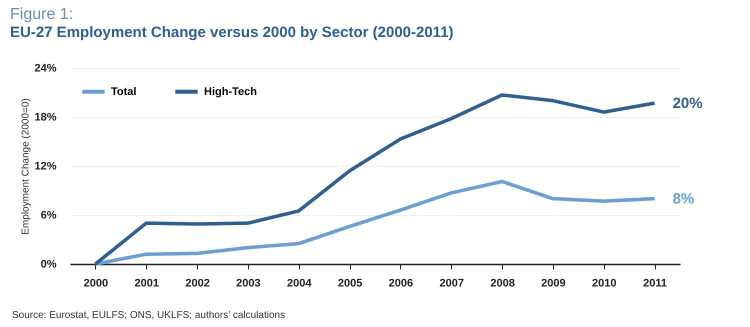  Describe the element at coordinates (401, 284) in the screenshot. I see `x-tick-label: 2006` at that location.